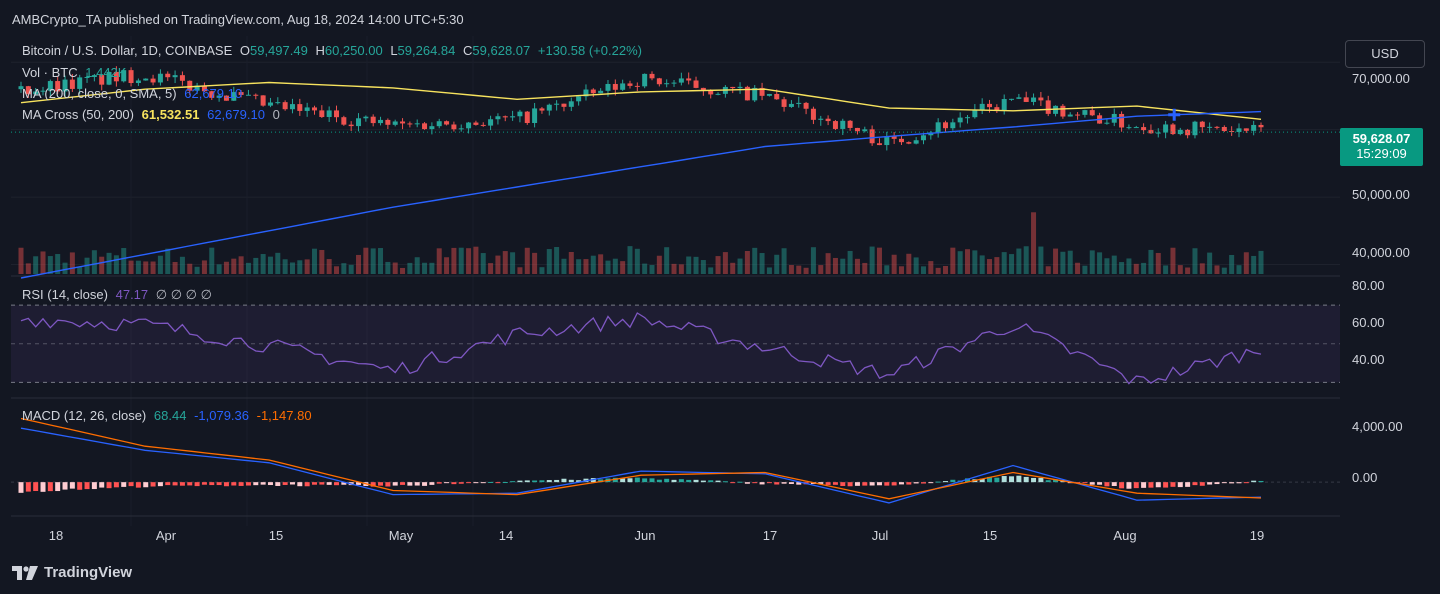 The image size is (1440, 594). I want to click on time-tick-aug: Aug, so click(1125, 535).